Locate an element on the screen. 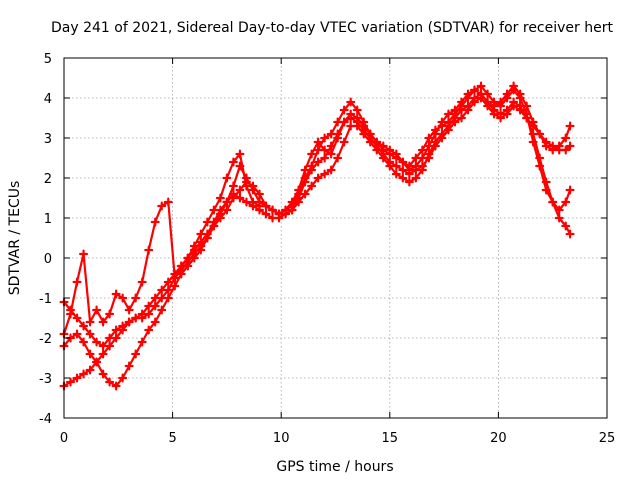 The image size is (640, 480). y-axis-label: SDTVAR / TECUs is located at coordinates (15, 238).